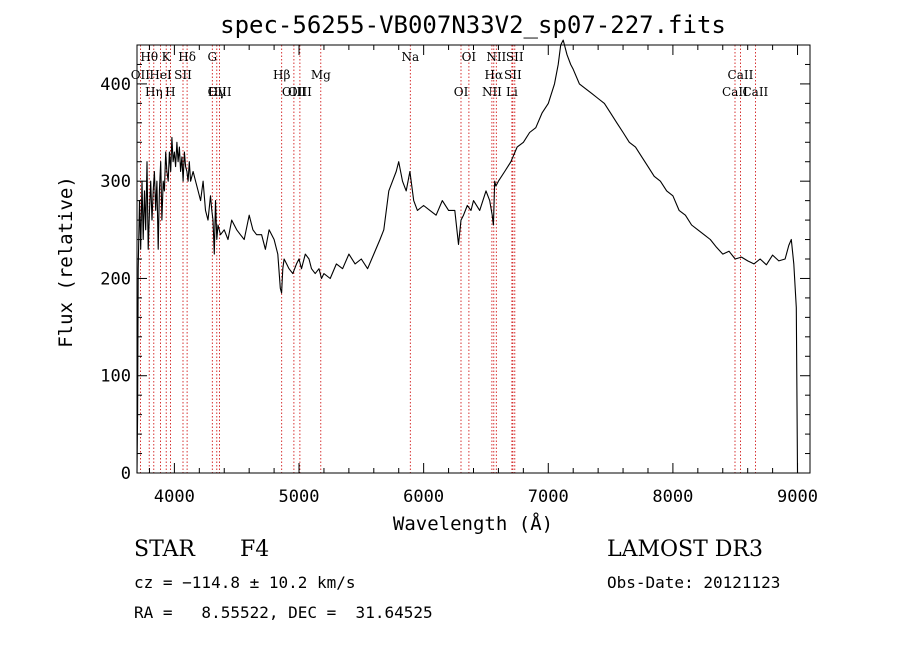  What do you see at coordinates (217, 92) in the screenshot?
I see `line-label: Hγ` at bounding box center [217, 92].